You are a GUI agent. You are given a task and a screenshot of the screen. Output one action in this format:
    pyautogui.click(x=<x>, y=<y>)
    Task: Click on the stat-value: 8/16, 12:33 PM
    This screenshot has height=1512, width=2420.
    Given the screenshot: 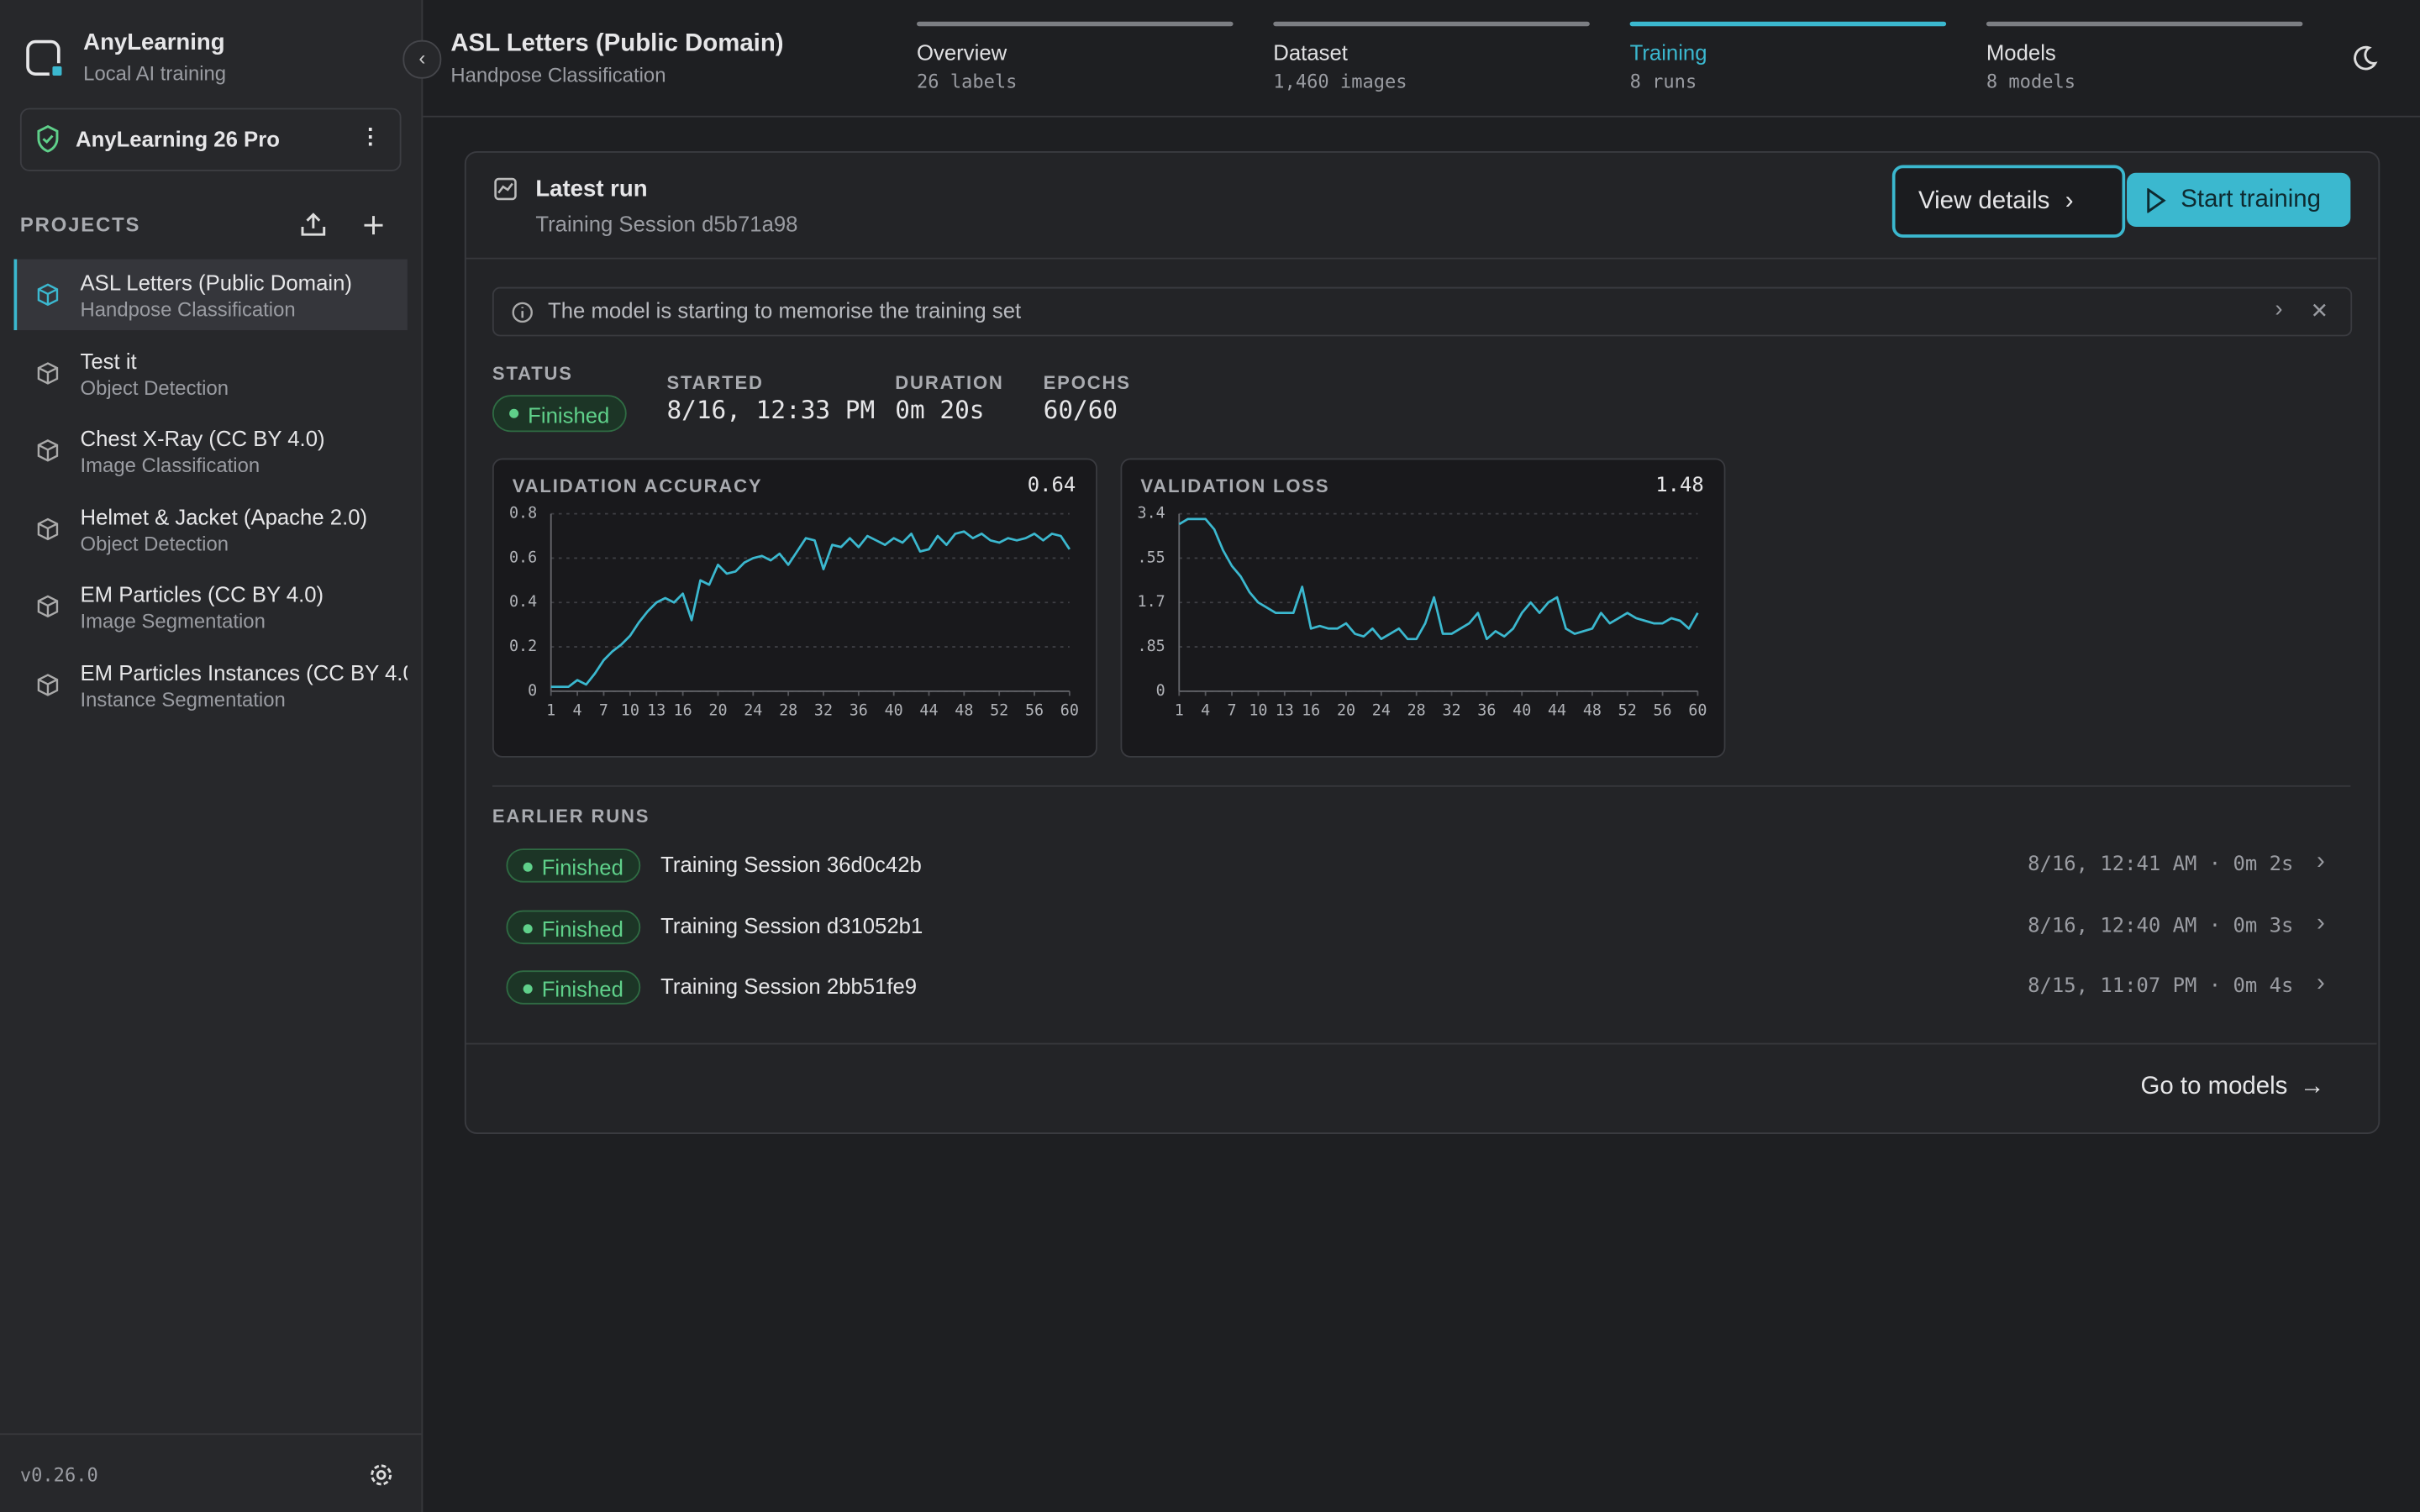 What is the action you would take?
    pyautogui.click(x=771, y=410)
    